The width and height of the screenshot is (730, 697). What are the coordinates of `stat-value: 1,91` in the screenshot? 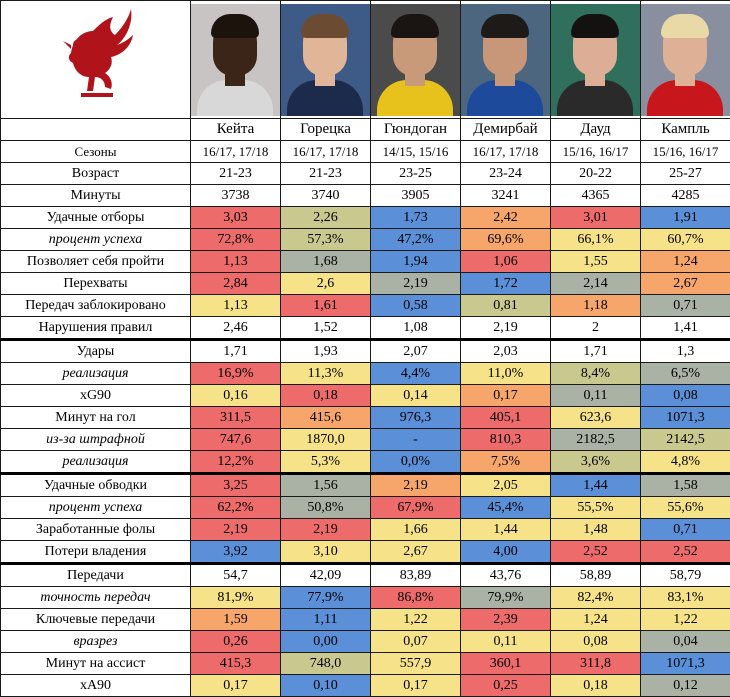 It's located at (685, 218).